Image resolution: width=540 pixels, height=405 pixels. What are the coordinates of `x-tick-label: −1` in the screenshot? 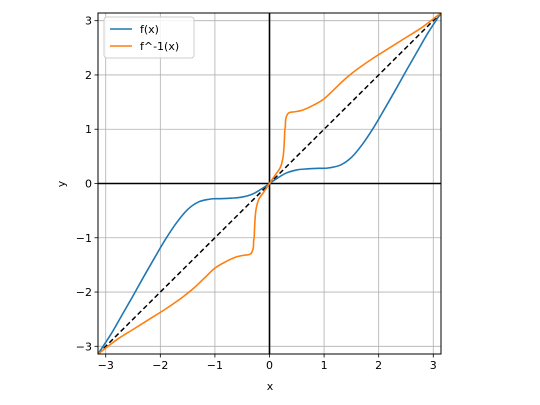 It's located at (215, 365).